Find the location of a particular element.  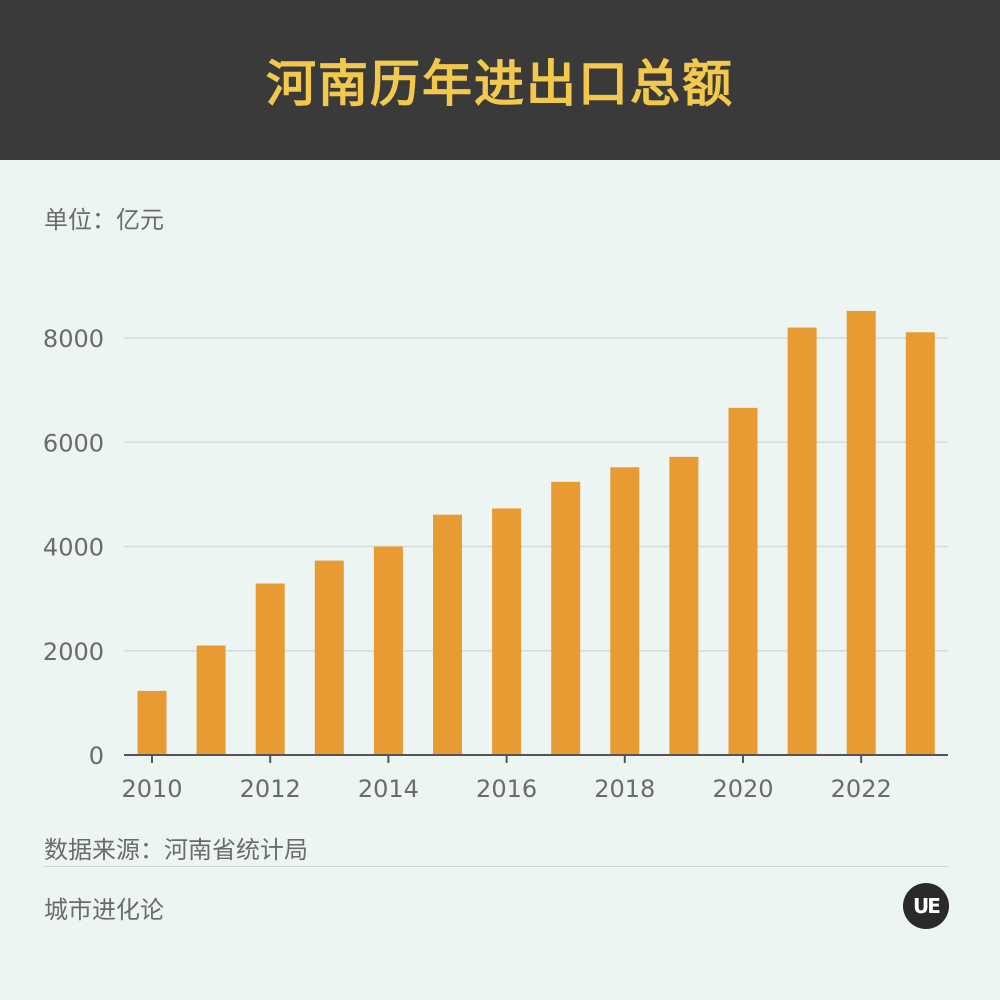

x-tick-label: 2018 is located at coordinates (624, 789).